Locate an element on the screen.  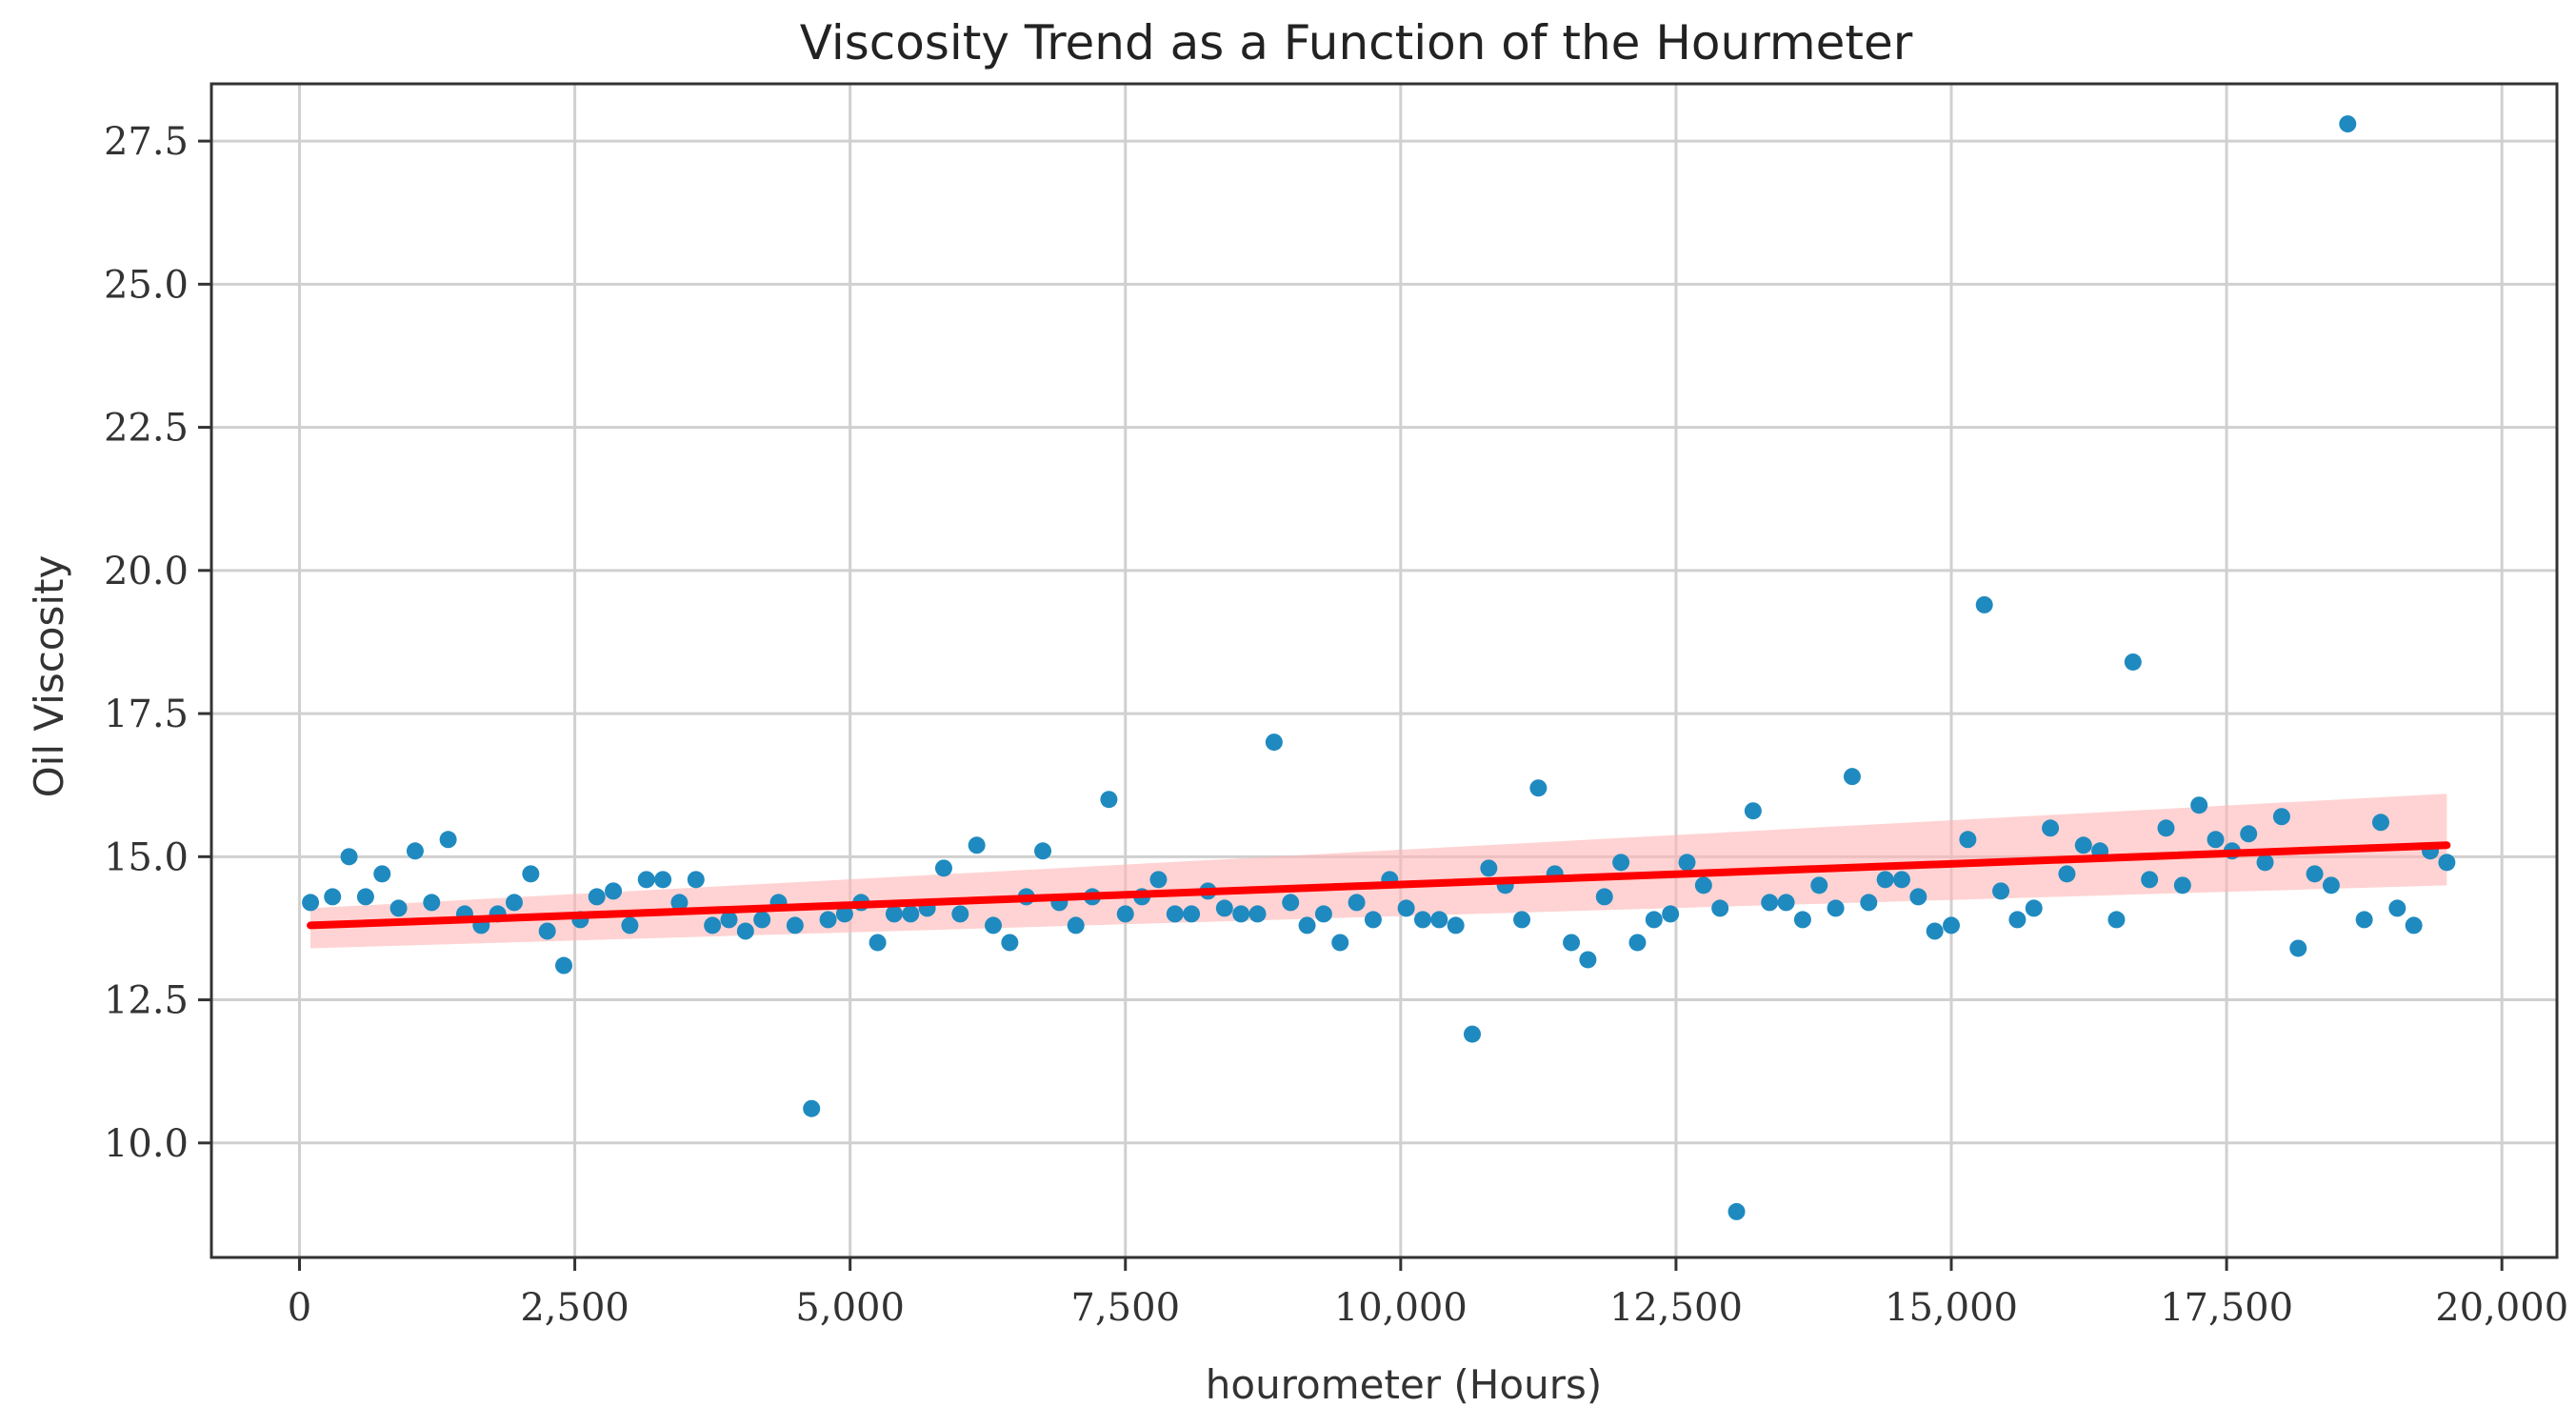
x-tick-label: 10,000 is located at coordinates (1401, 1308).